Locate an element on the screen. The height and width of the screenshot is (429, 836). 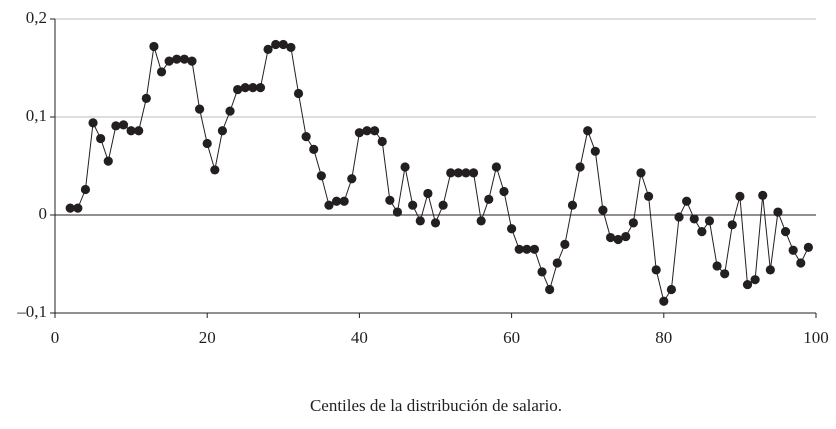
y-tick-label: 0 is located at coordinates (43, 213).